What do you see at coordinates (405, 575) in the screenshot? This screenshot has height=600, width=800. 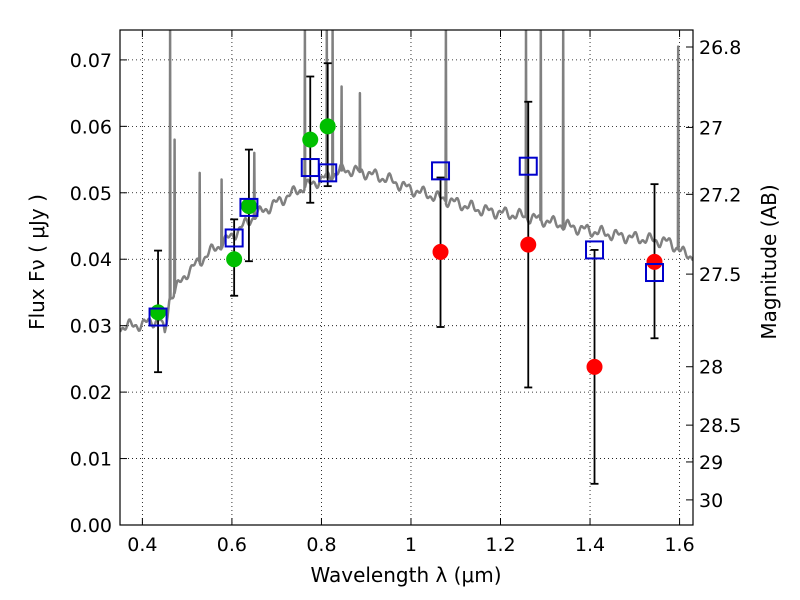 I see `x-axis-label: Wavelength λ (μm)` at bounding box center [405, 575].